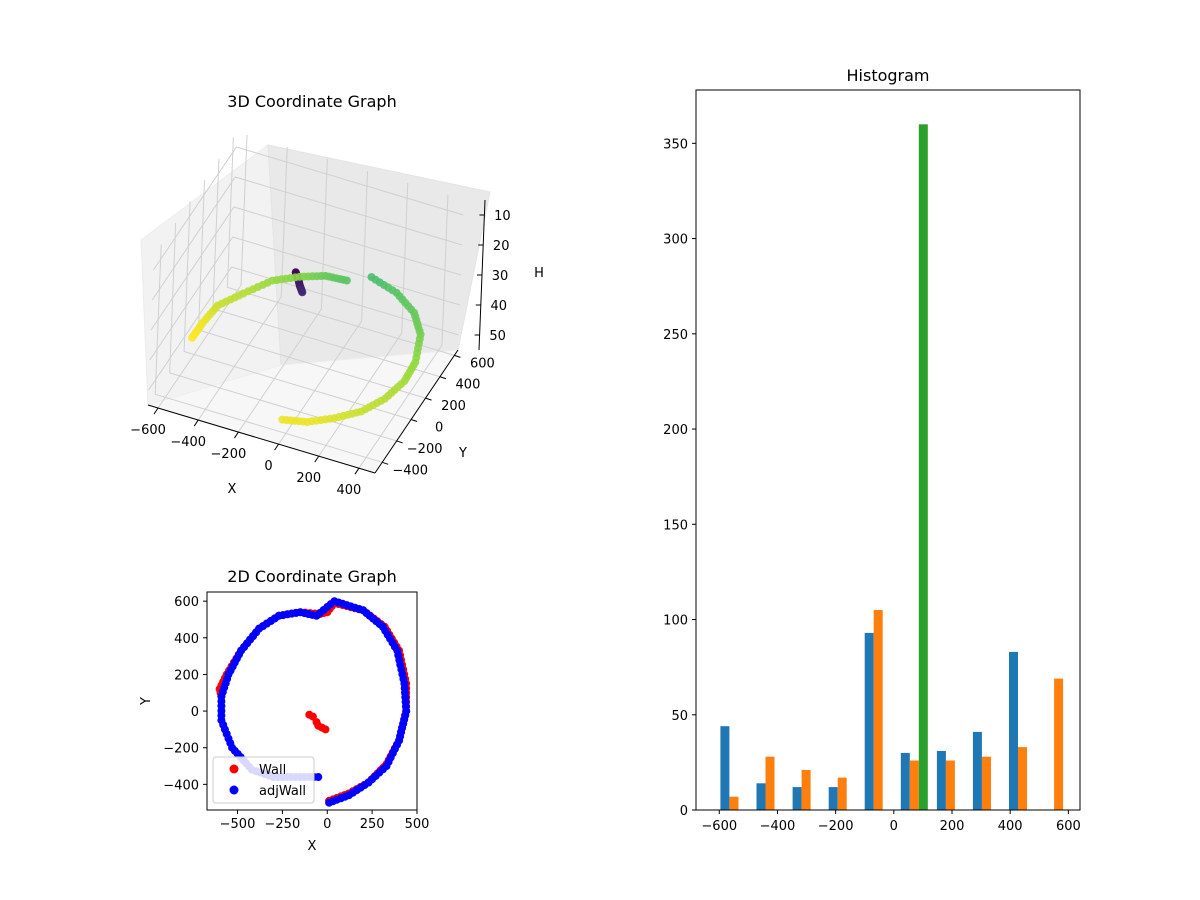 Image resolution: width=1200 pixels, height=900 pixels. What do you see at coordinates (308, 478) in the screenshot?
I see `x-tick-label-3d: 200` at bounding box center [308, 478].